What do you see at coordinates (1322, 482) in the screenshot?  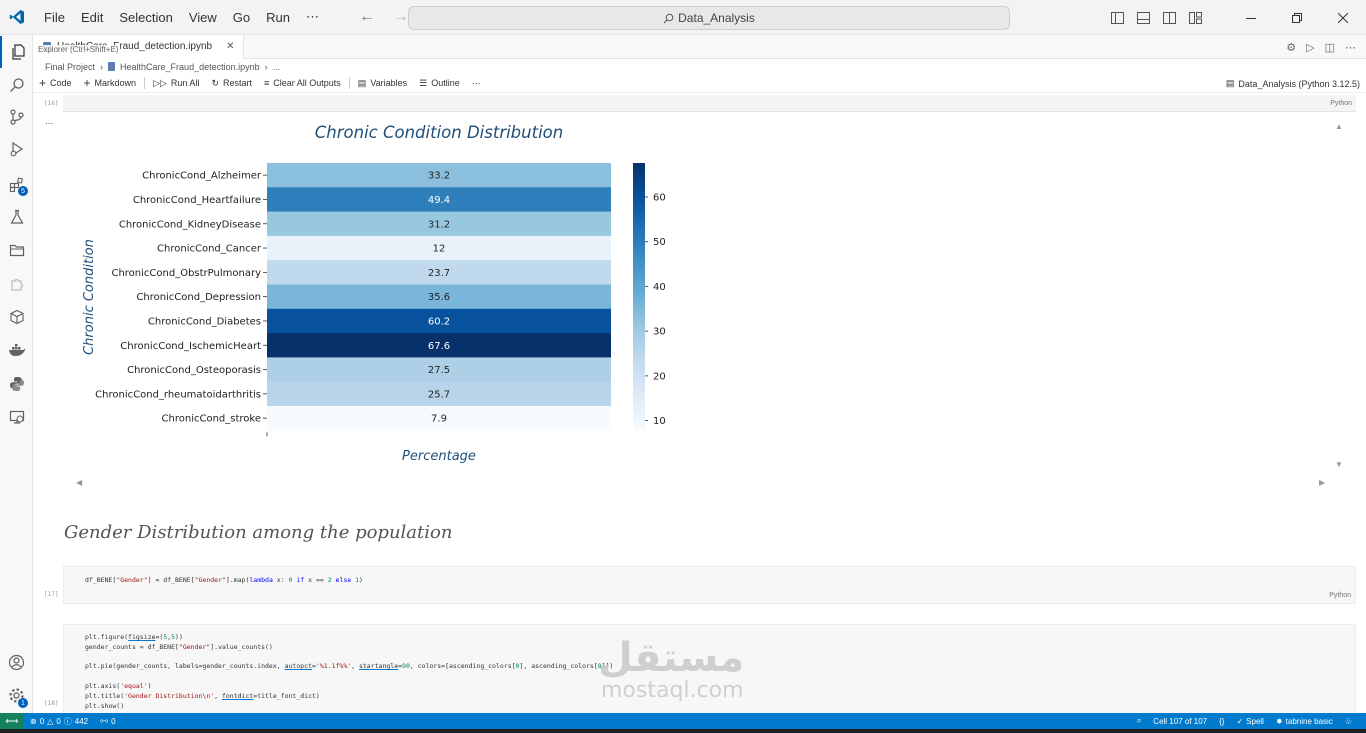 I see `scroll-right-icon: ▶` at bounding box center [1322, 482].